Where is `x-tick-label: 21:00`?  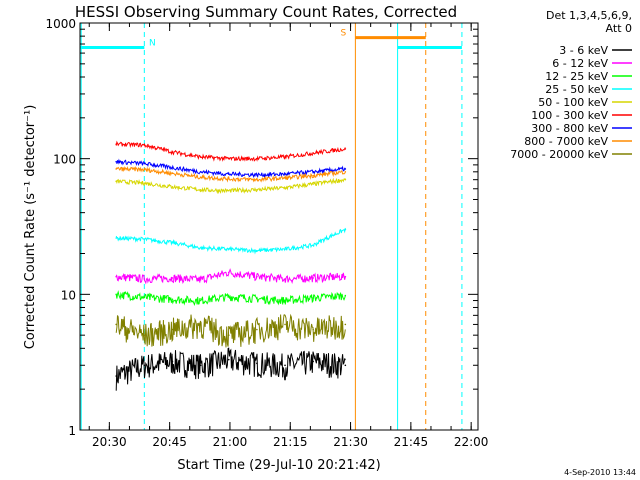 x-tick-label: 21:00 is located at coordinates (230, 442).